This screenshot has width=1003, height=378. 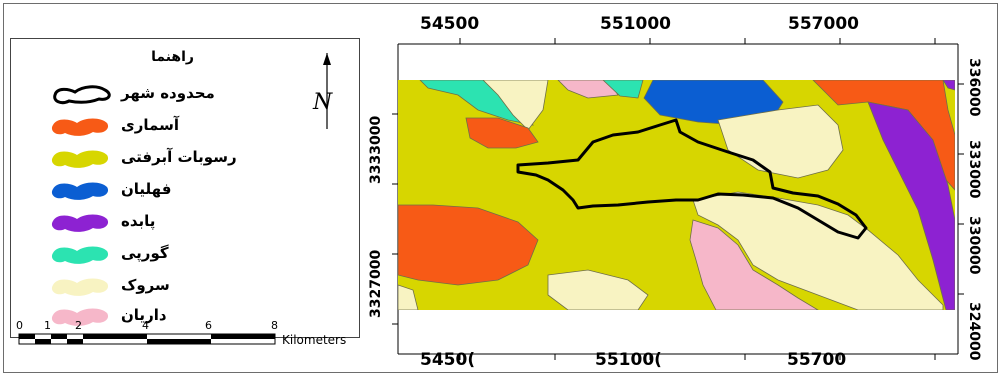 I want to click on legend-label: رسوبات آبرفتی, so click(x=179, y=157).